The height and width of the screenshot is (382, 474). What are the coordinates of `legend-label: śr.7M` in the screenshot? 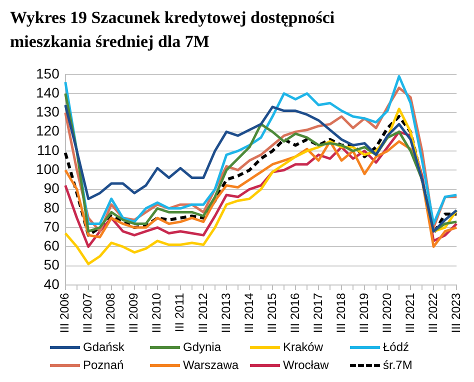 It's located at (397, 365).